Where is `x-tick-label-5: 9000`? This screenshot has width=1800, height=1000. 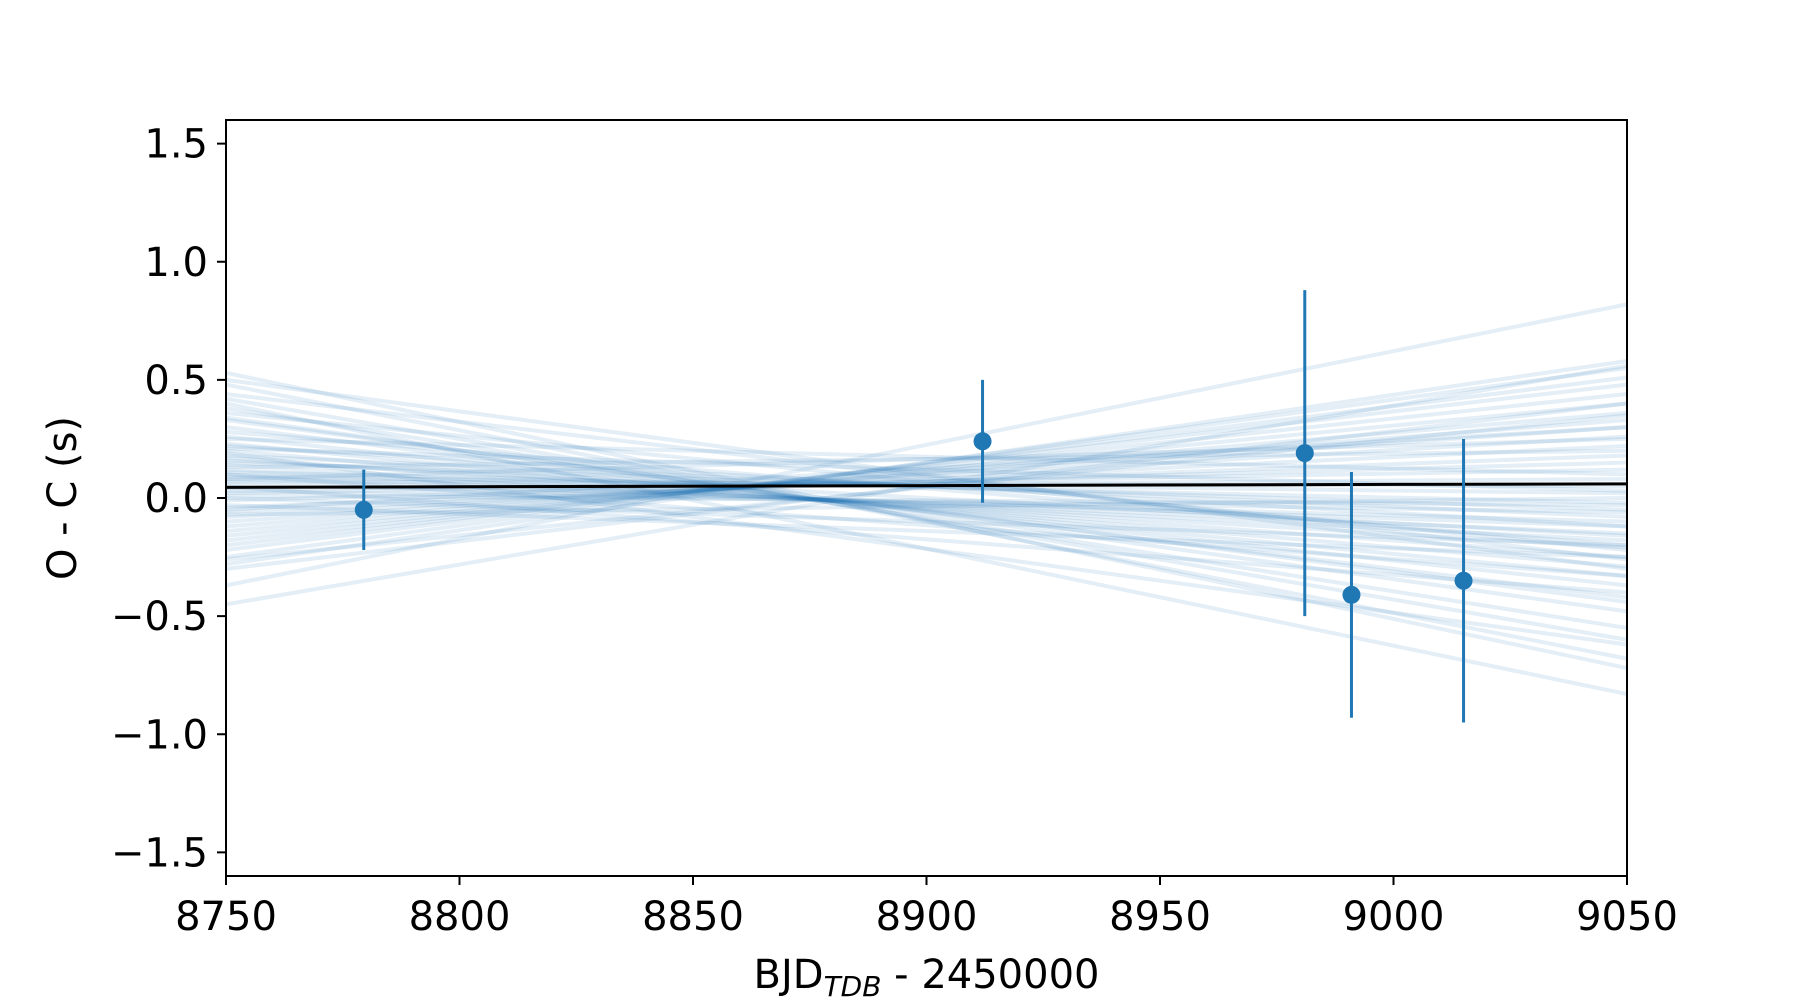 x-tick-label-5: 9000 is located at coordinates (1394, 917).